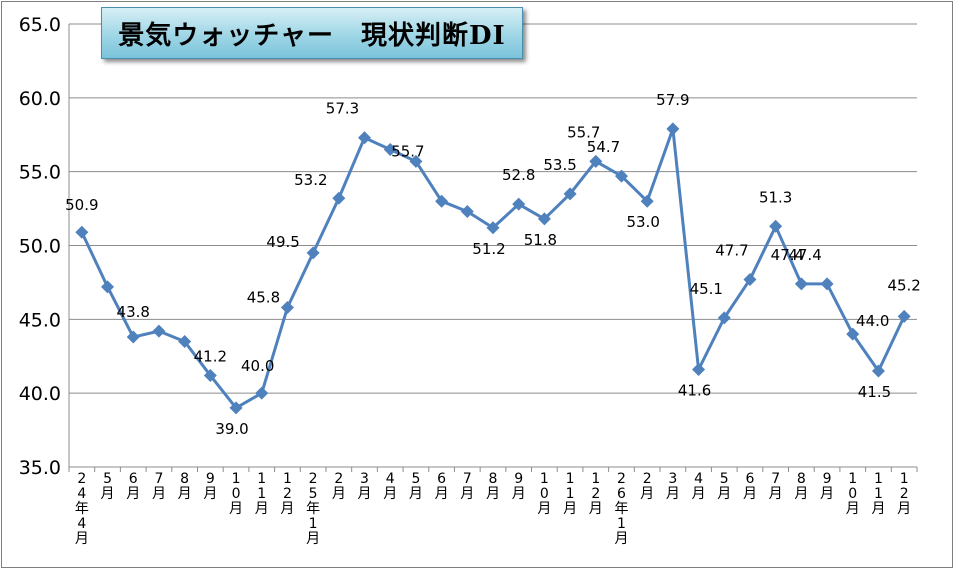  I want to click on data-label: 43.8, so click(133, 312).